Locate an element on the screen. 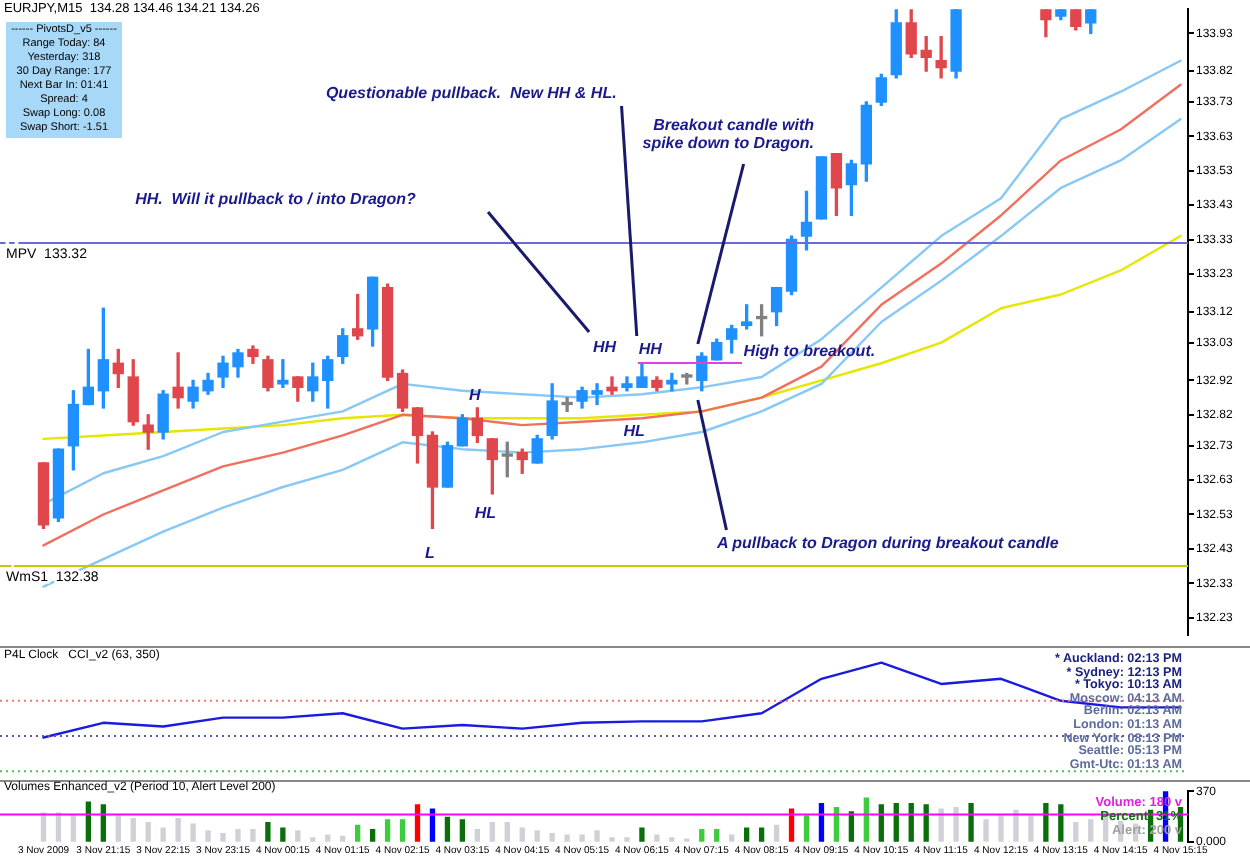  annotation: L is located at coordinates (430, 553).